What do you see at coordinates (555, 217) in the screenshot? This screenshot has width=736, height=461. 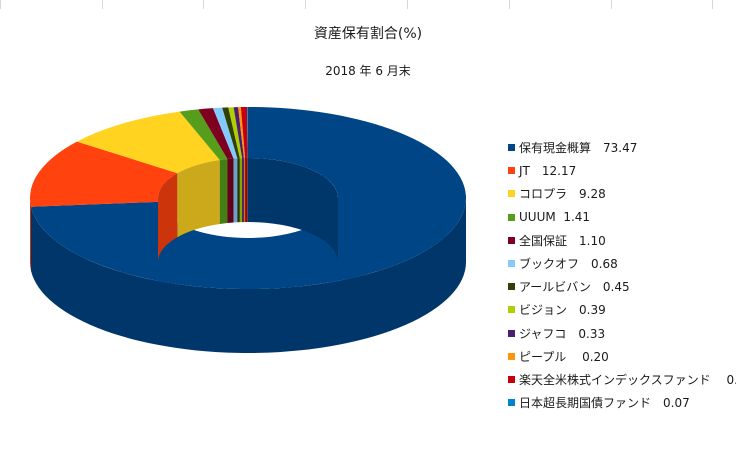 I see `legend-label: UUUM 1.41` at bounding box center [555, 217].